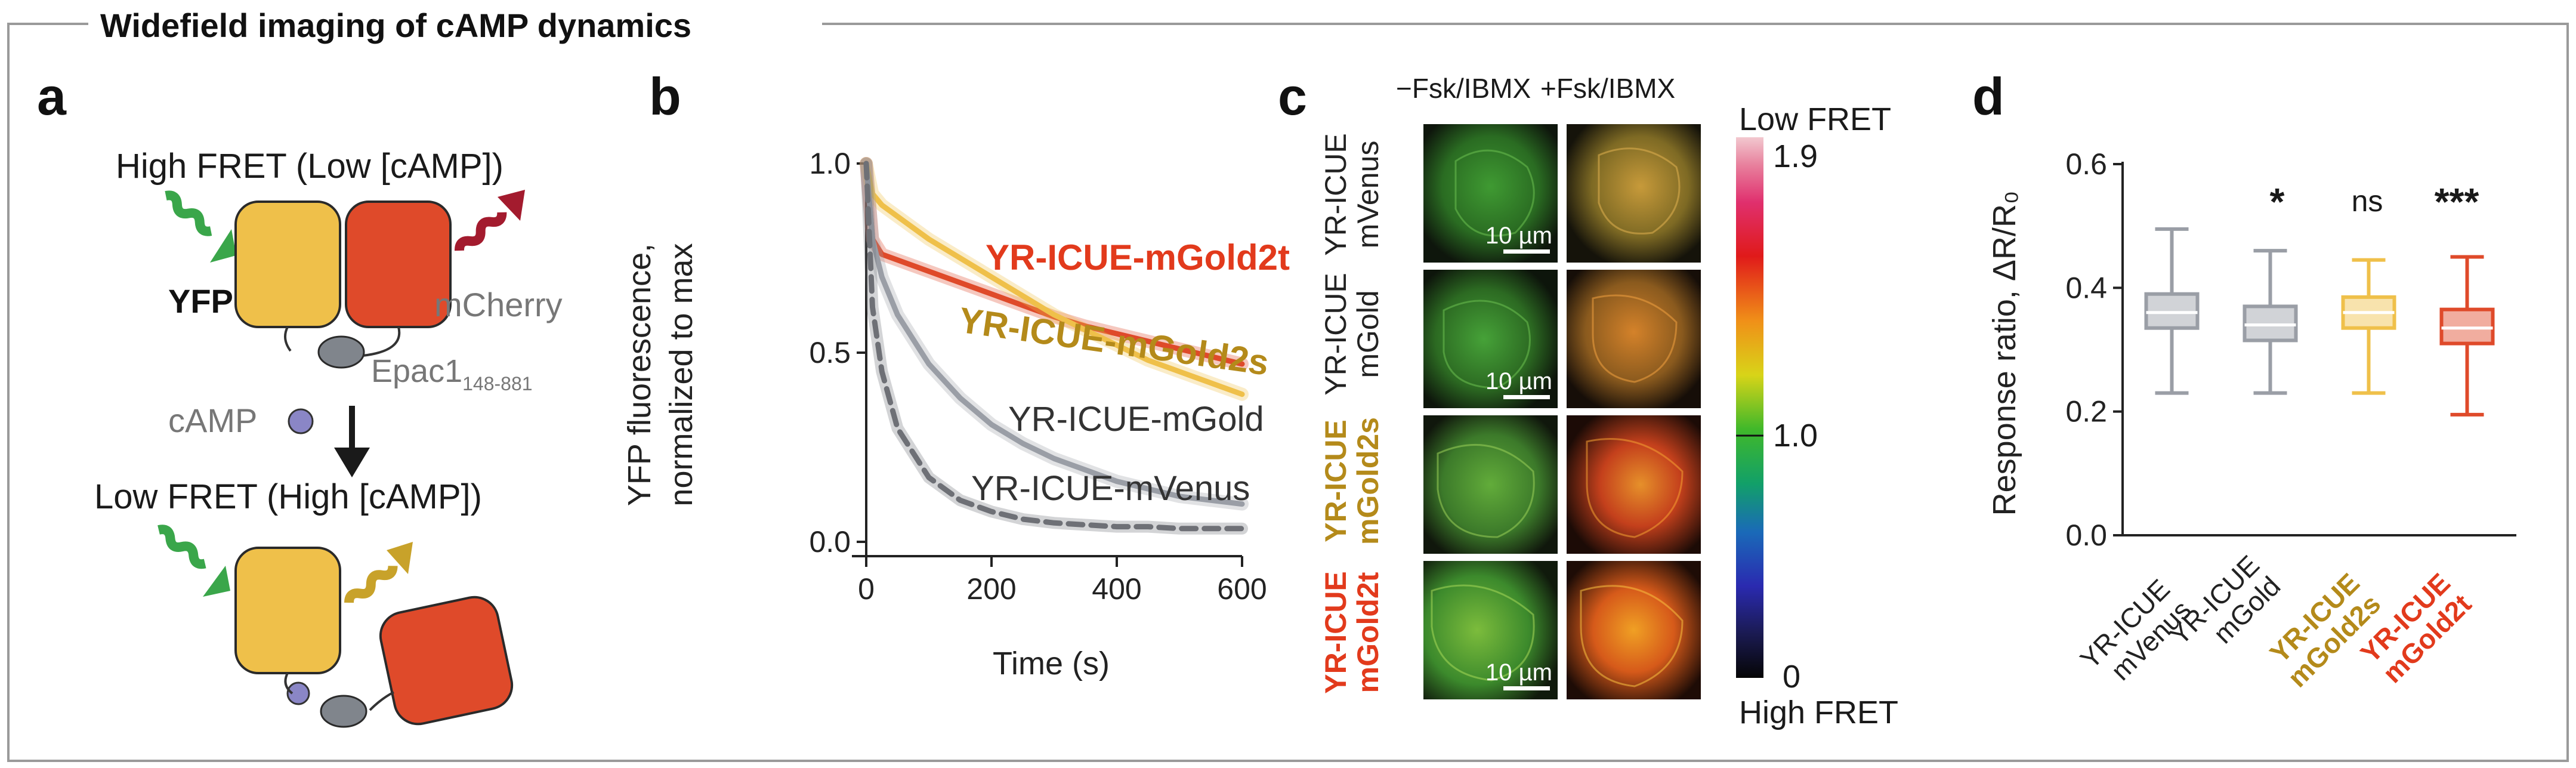 This screenshot has height=768, width=2576. Describe the element at coordinates (1368, 334) in the screenshot. I see `svg-text: mGold` at that location.